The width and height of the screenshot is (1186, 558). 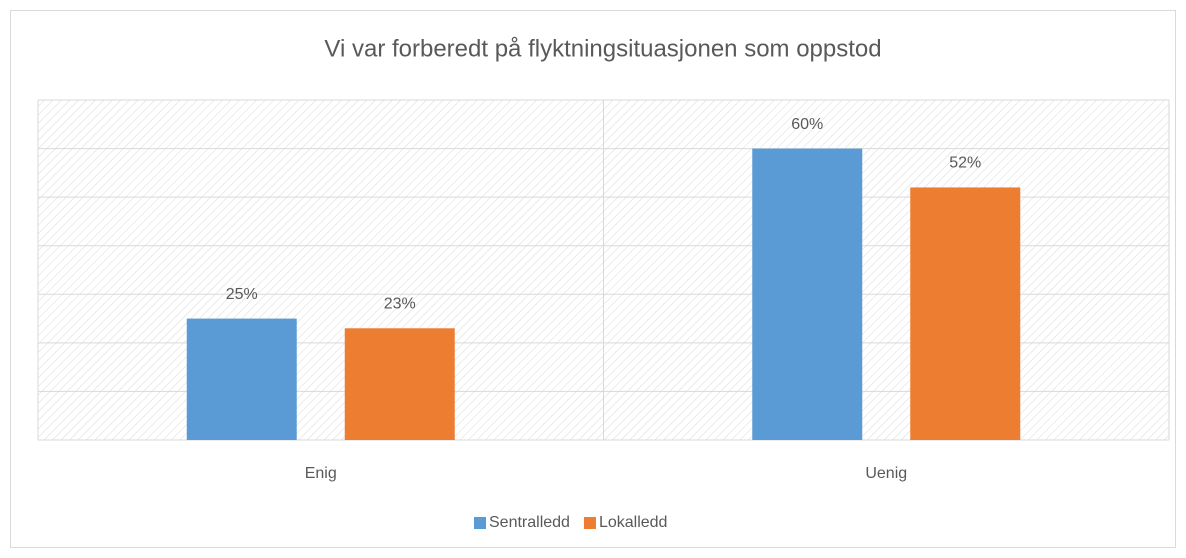 I want to click on x-tick-label: Uenig, so click(x=886, y=473).